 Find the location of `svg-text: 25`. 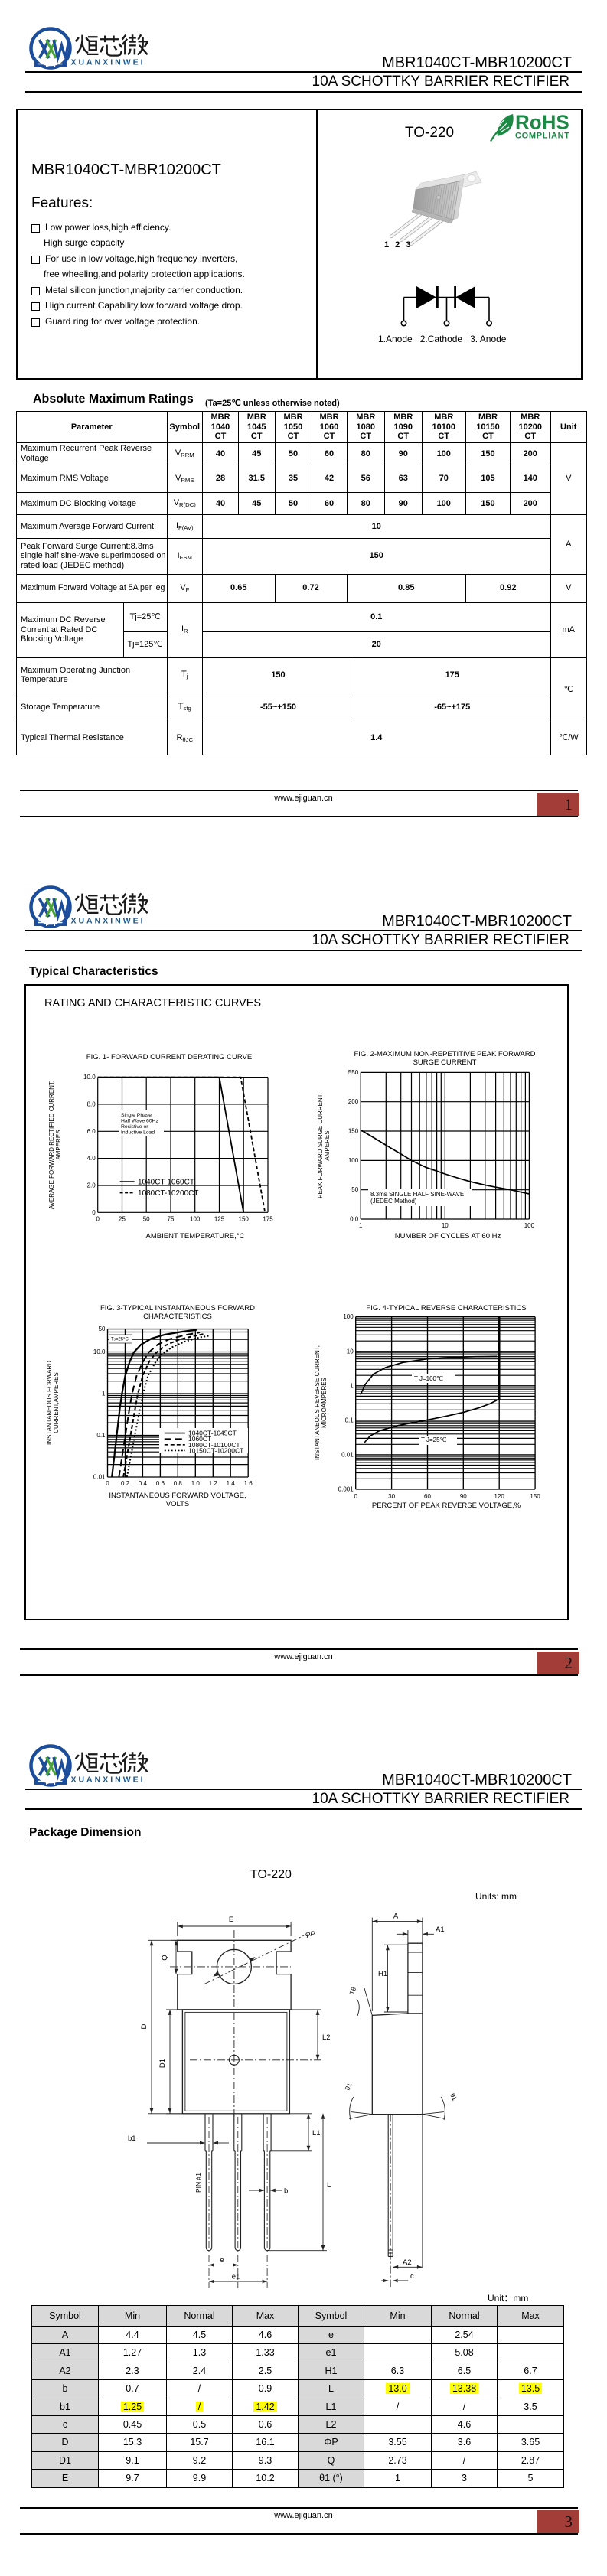

svg-text: 25 is located at coordinates (123, 1218).